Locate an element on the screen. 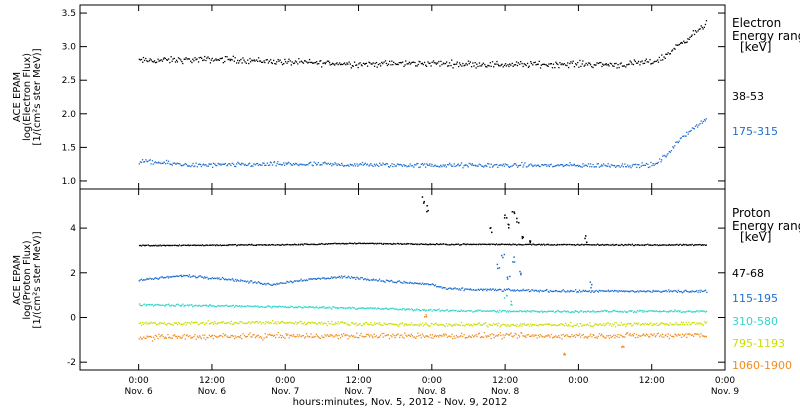 This screenshot has height=410, width=800. y-tick-label-0-1: 1.5 is located at coordinates (69, 148).